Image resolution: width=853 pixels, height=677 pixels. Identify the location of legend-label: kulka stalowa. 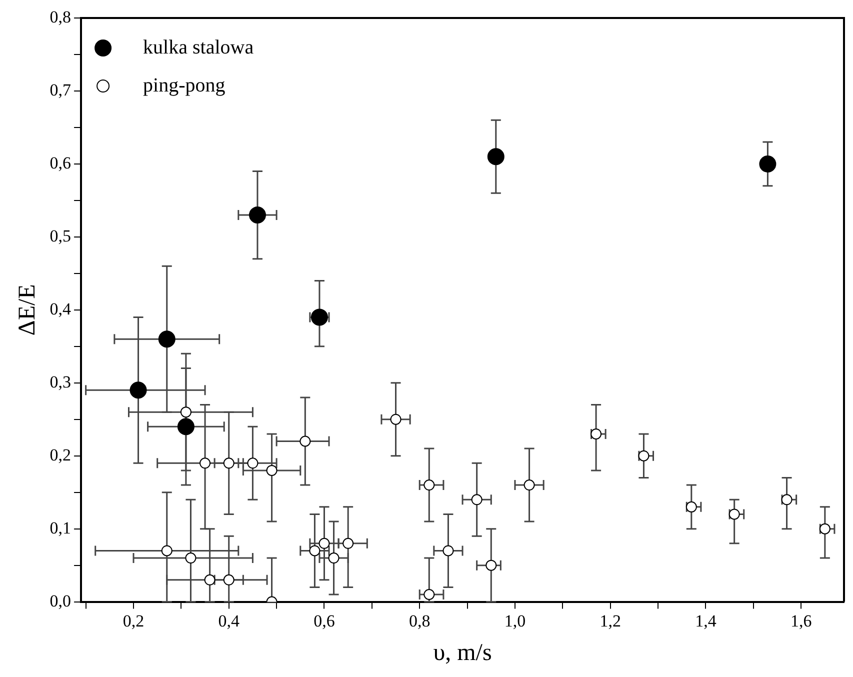
(198, 47).